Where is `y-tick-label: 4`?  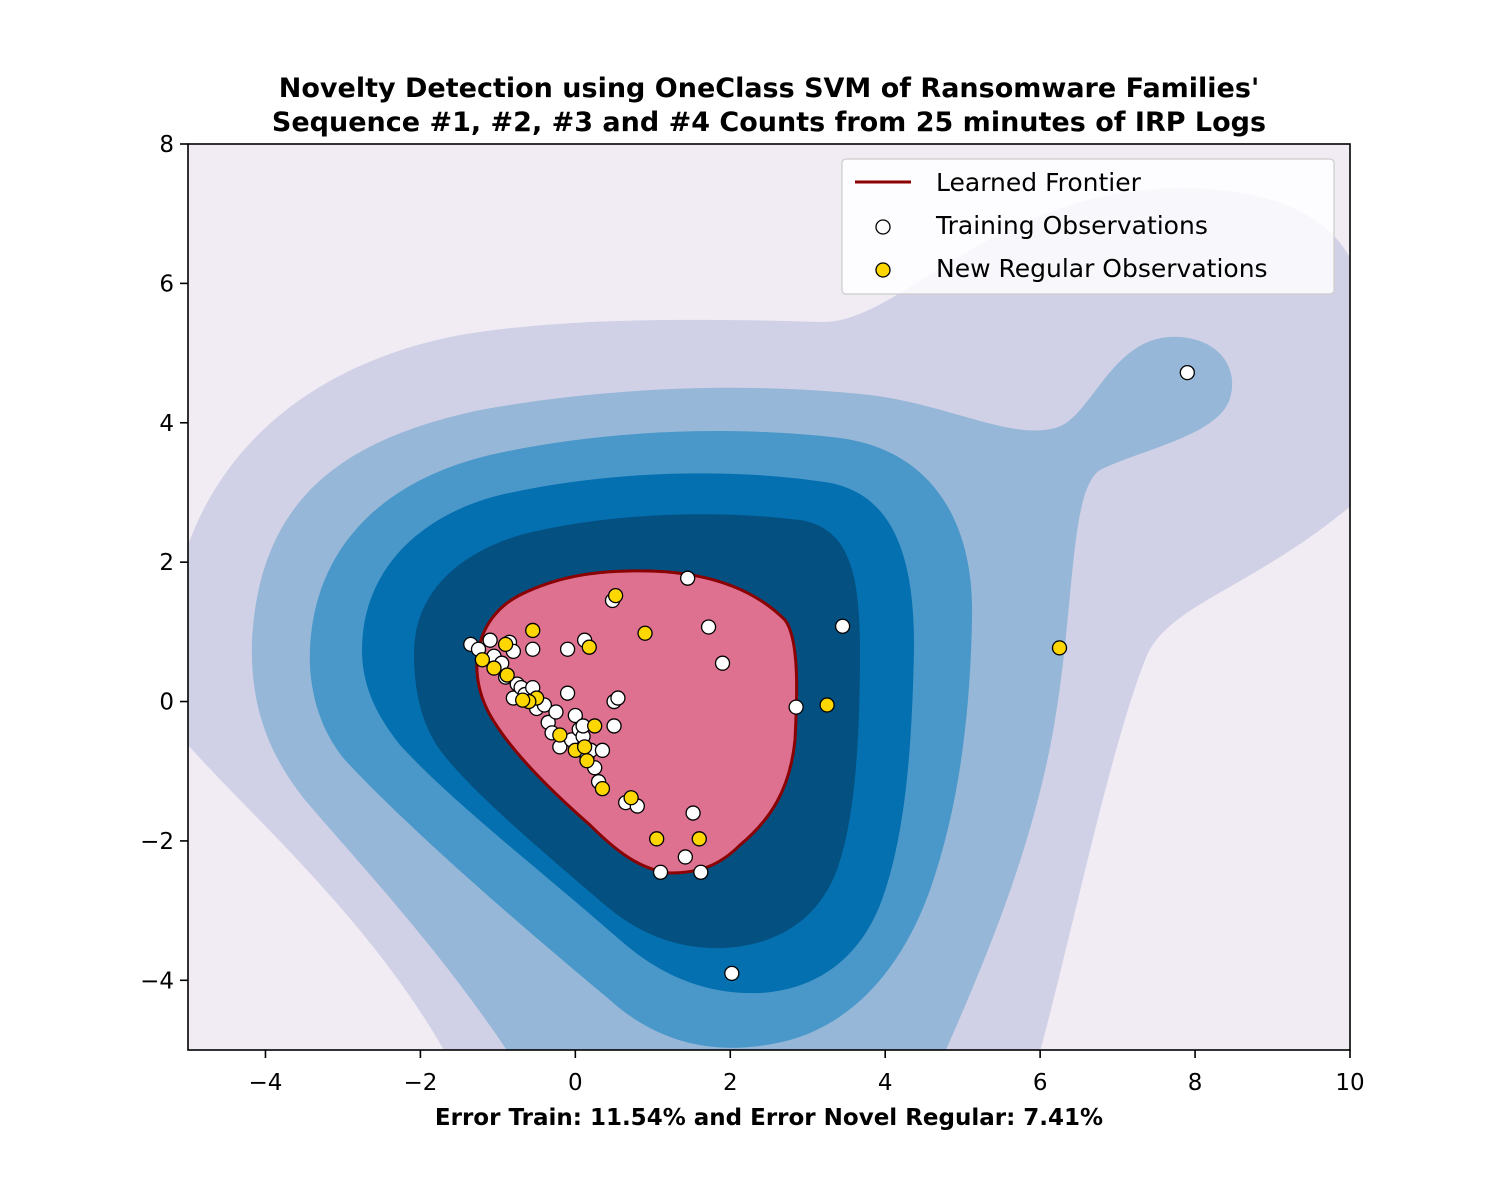 y-tick-label: 4 is located at coordinates (166, 424).